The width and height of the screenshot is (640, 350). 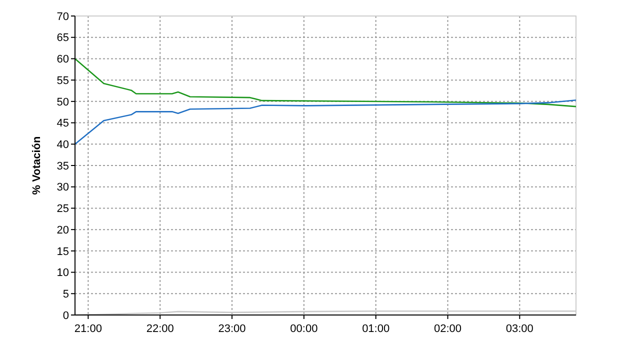 I want to click on y-tick-label: 0, so click(x=65, y=316).